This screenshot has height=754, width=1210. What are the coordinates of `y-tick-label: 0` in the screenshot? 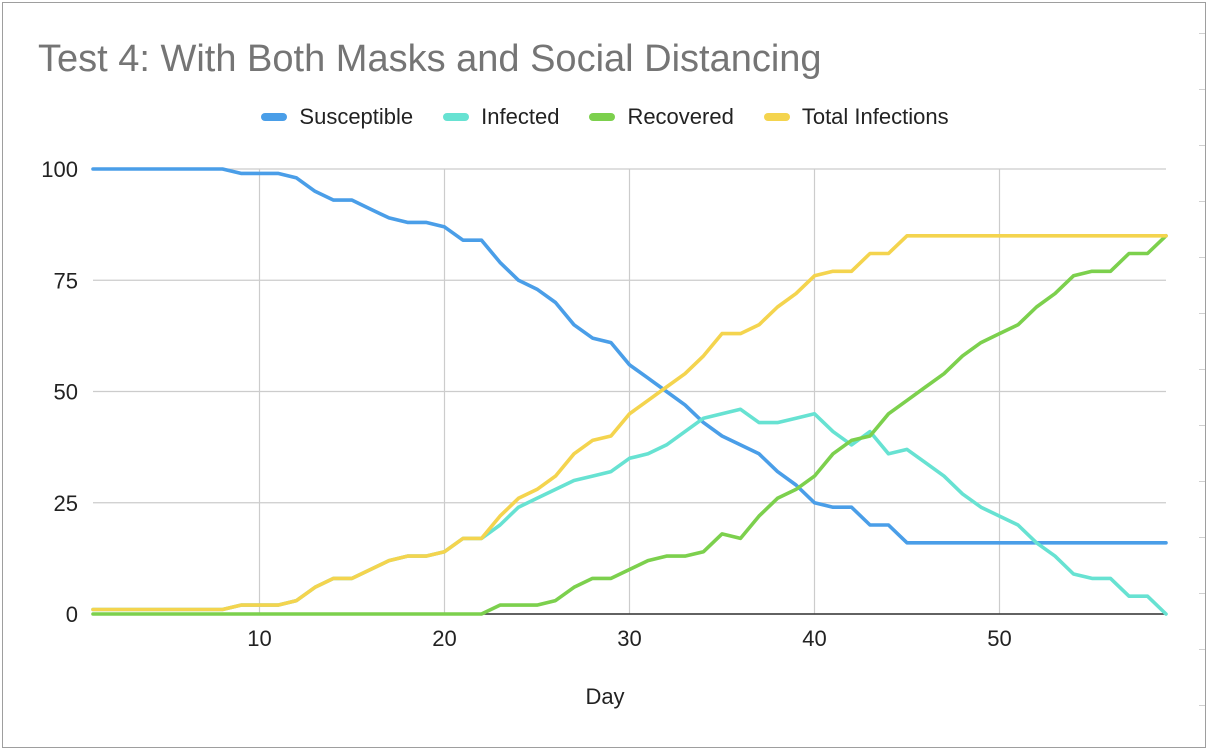 It's located at (72, 614).